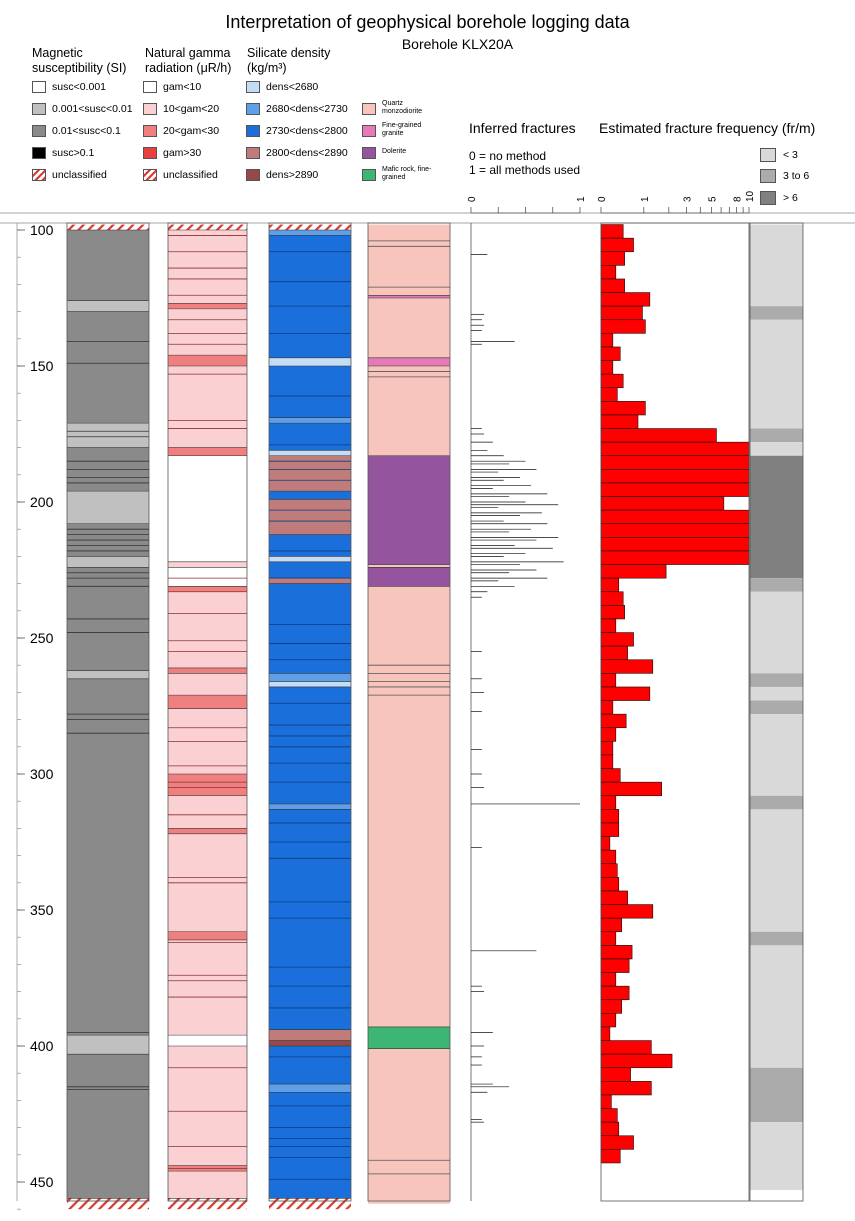 The height and width of the screenshot is (1221, 855). What do you see at coordinates (707, 128) in the screenshot?
I see `frequency-heading: Estimated fracture frequency (fr/m)` at bounding box center [707, 128].